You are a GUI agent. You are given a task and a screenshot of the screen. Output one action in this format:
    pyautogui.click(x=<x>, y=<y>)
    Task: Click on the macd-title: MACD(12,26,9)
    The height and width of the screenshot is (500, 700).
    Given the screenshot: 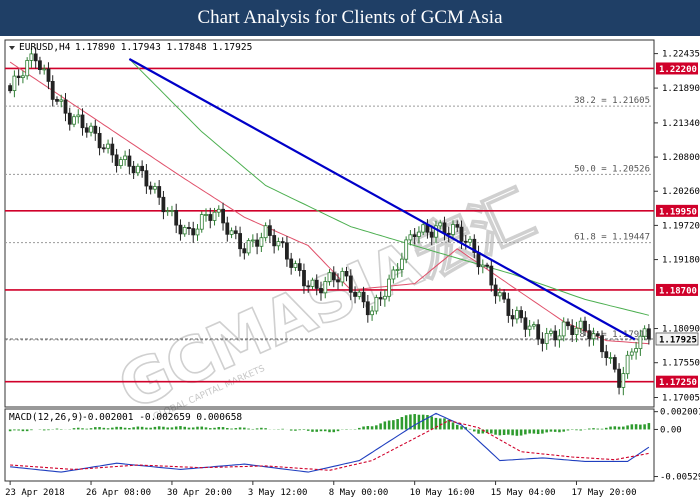 What is the action you would take?
    pyautogui.click(x=46, y=417)
    